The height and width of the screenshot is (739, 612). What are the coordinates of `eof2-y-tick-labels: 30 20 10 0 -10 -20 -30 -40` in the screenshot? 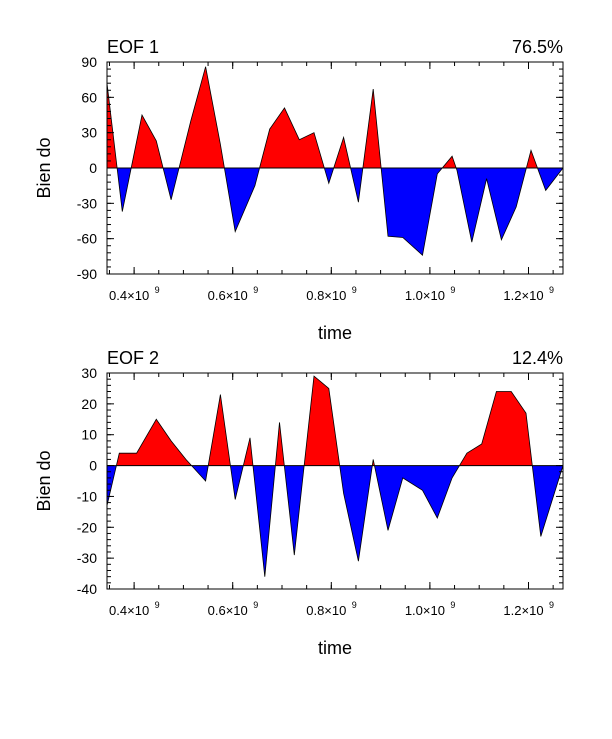 It's located at (87, 481).